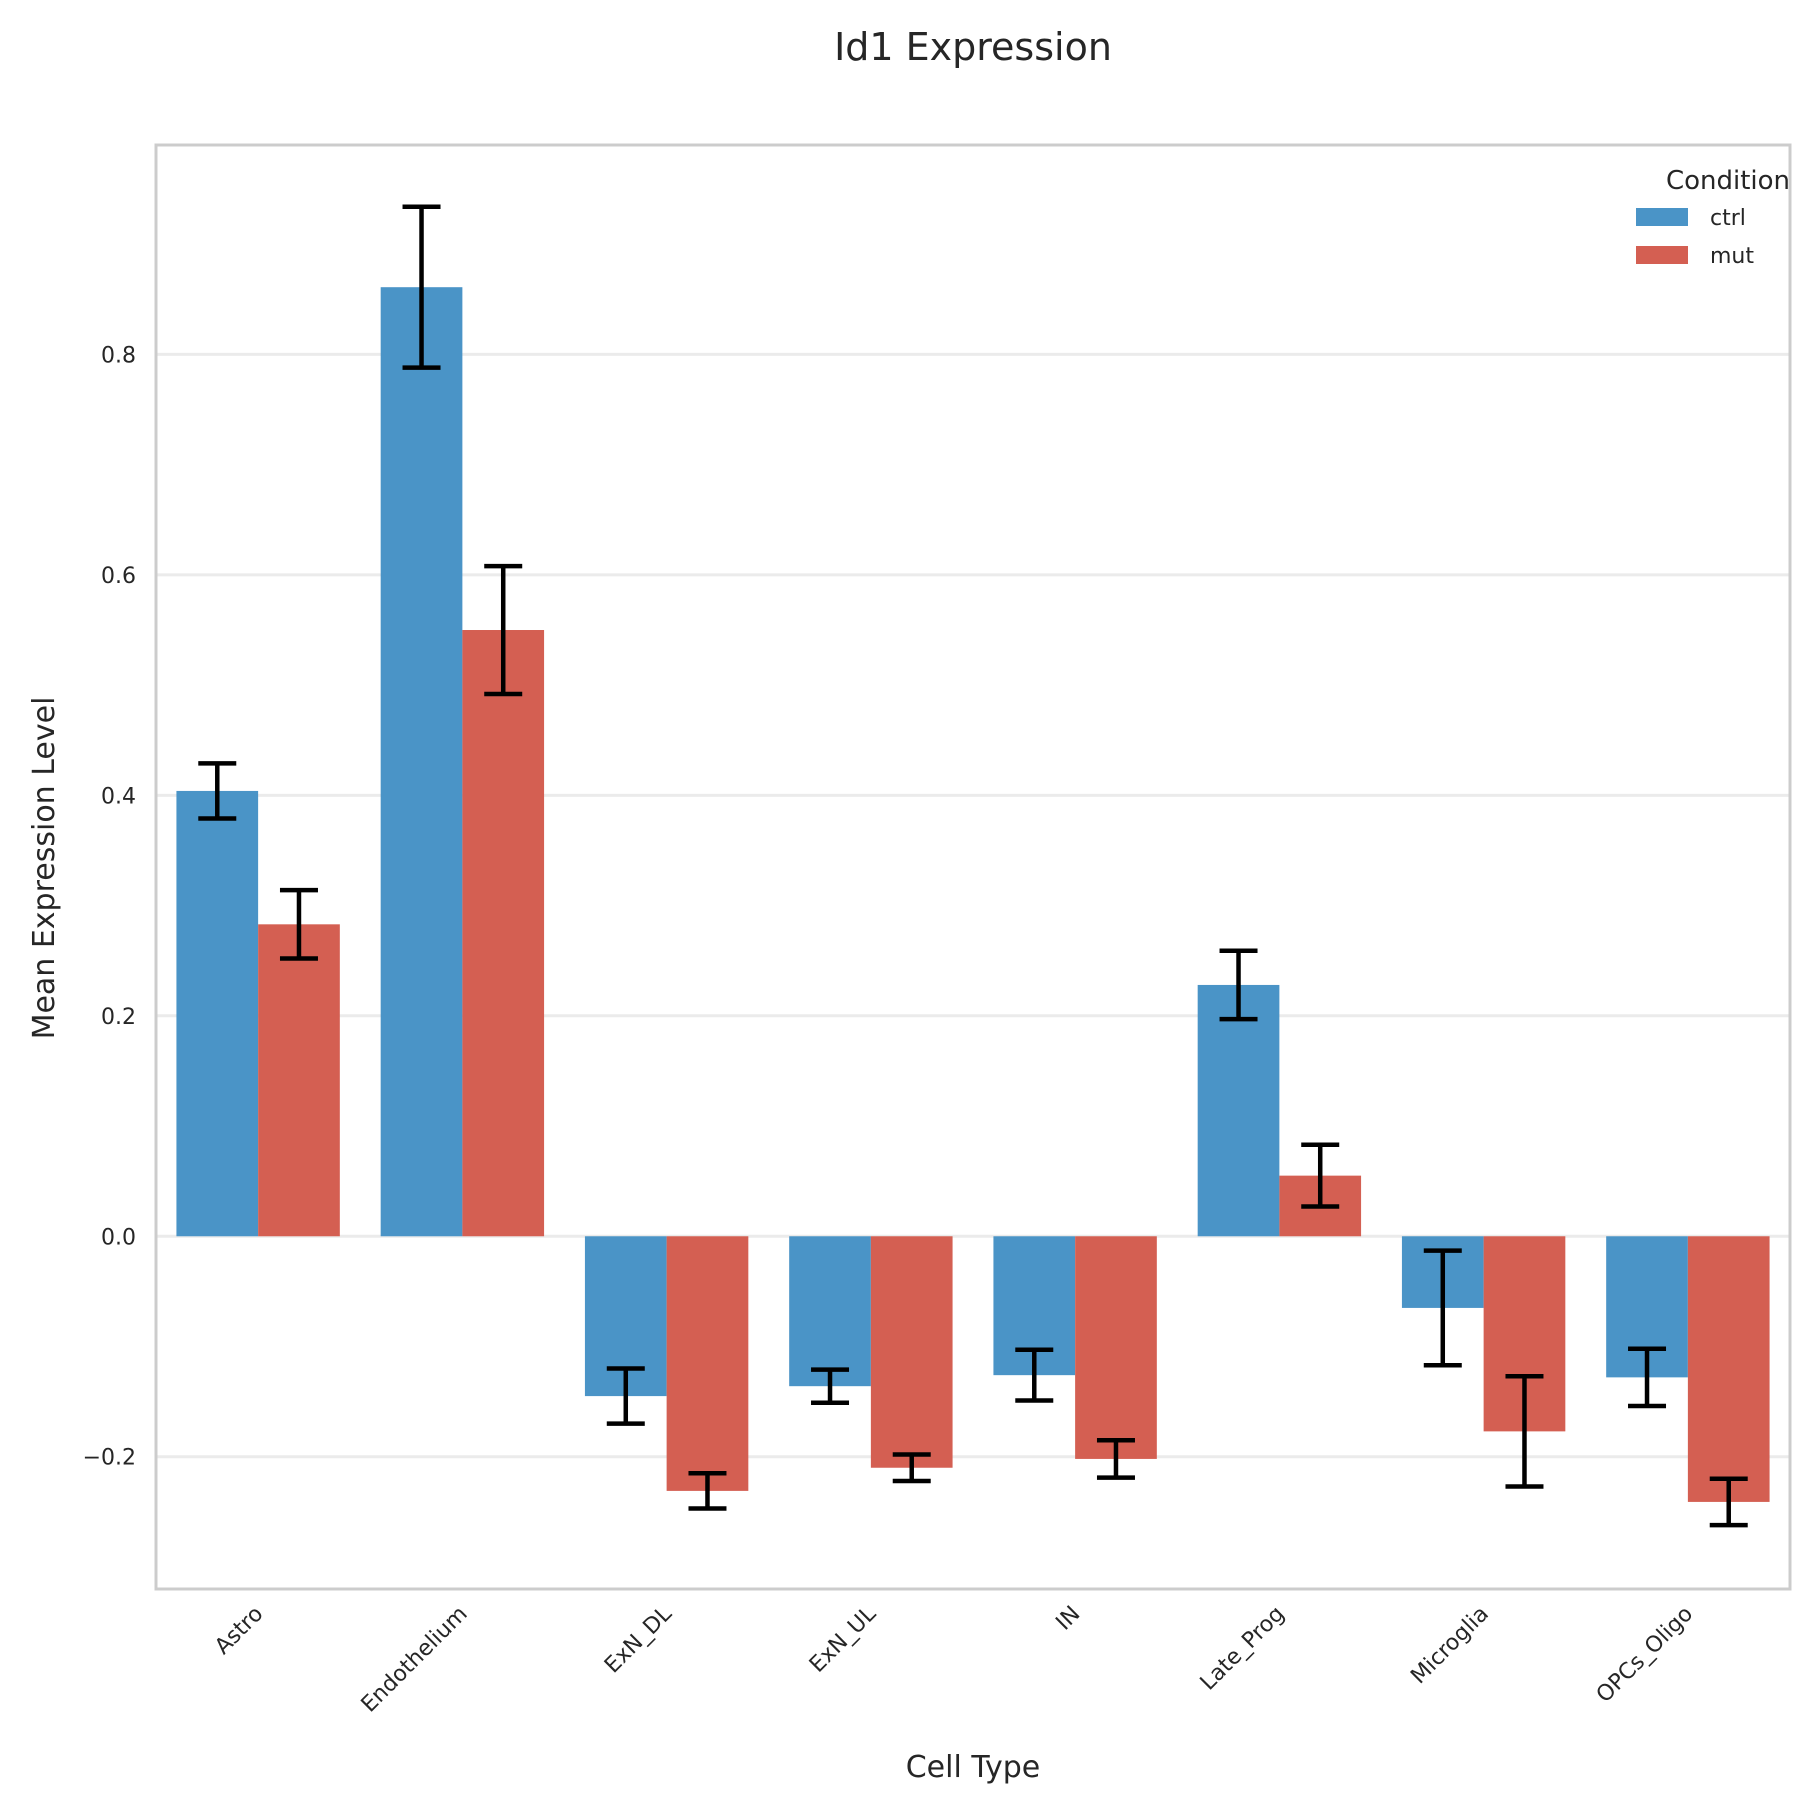 This screenshot has width=1809, height=1803. I want to click on x-tick-label: ExN_DL, so click(638, 1639).